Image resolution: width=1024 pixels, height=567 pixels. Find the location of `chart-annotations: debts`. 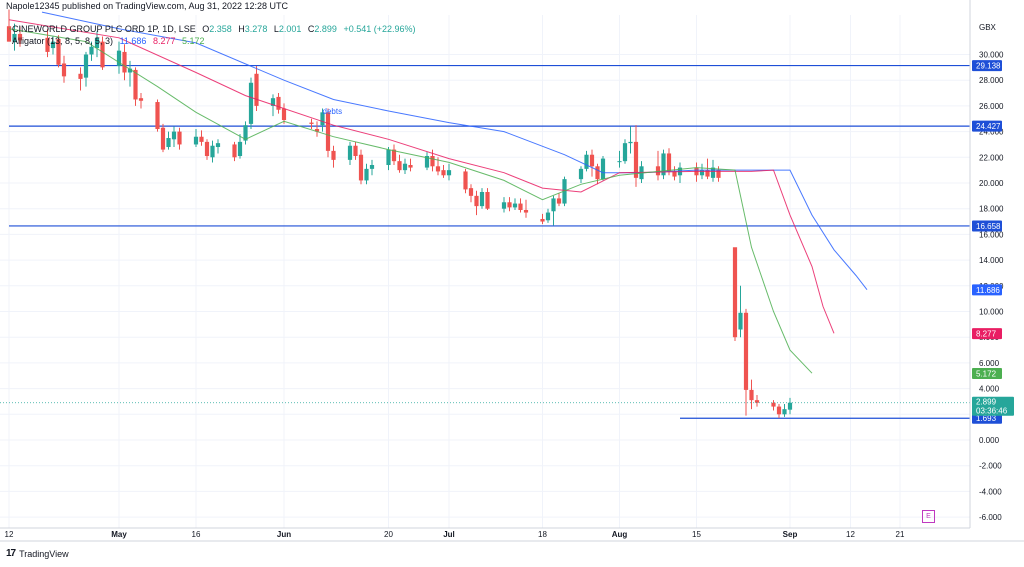

chart-annotations: debts is located at coordinates (333, 111).